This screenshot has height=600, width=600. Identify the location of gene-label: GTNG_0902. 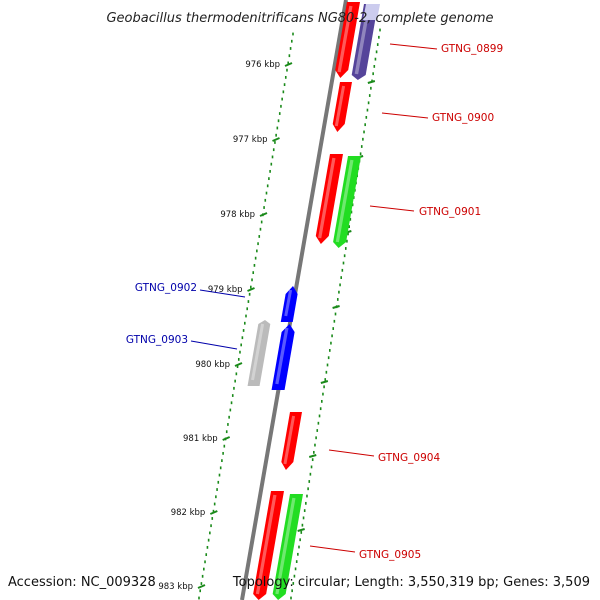
(166, 288).